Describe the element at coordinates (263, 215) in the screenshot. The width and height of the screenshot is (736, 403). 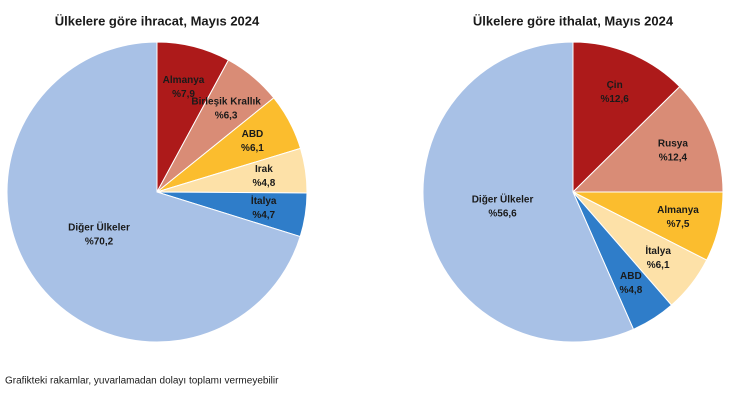
I see `value-label: %4,7` at that location.